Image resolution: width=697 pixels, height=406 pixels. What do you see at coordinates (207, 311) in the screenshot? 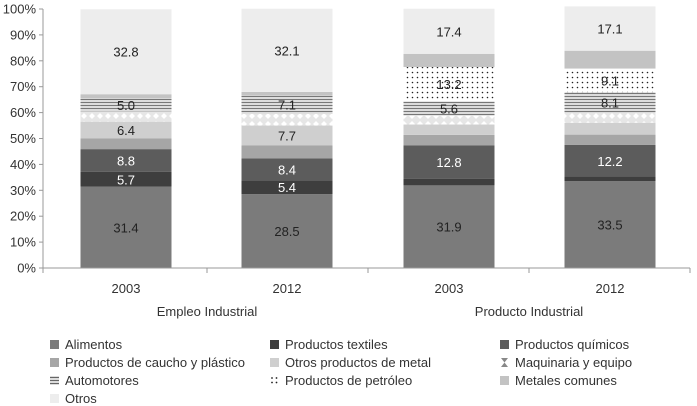
I see `x-group-label: Empleo Industrial` at bounding box center [207, 311].